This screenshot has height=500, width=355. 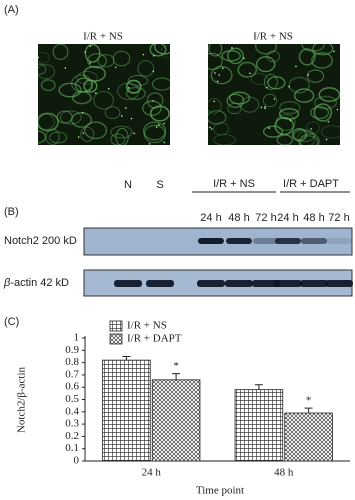 What do you see at coordinates (11, 322) in the screenshot?
I see `panel-label: (C)` at bounding box center [11, 322].